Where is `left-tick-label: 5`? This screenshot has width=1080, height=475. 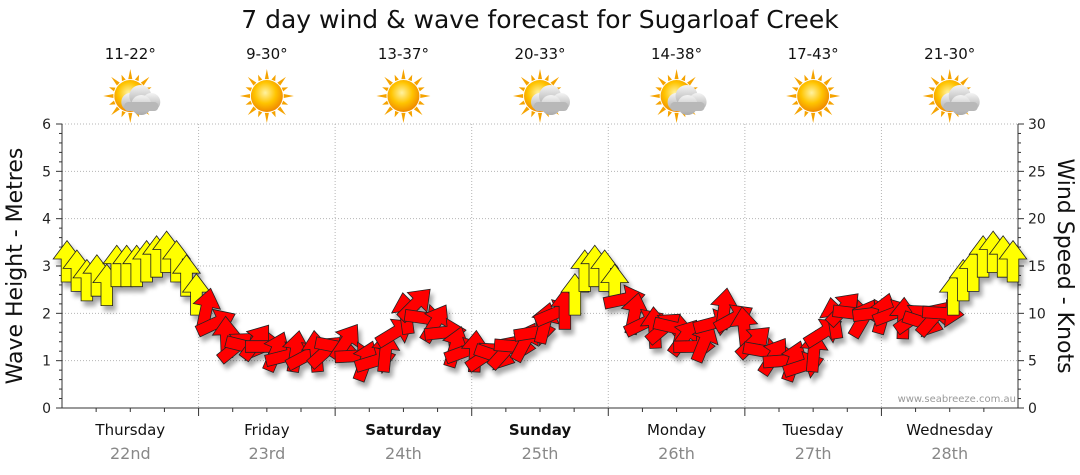
left-tick-label: 5 is located at coordinates (46, 172).